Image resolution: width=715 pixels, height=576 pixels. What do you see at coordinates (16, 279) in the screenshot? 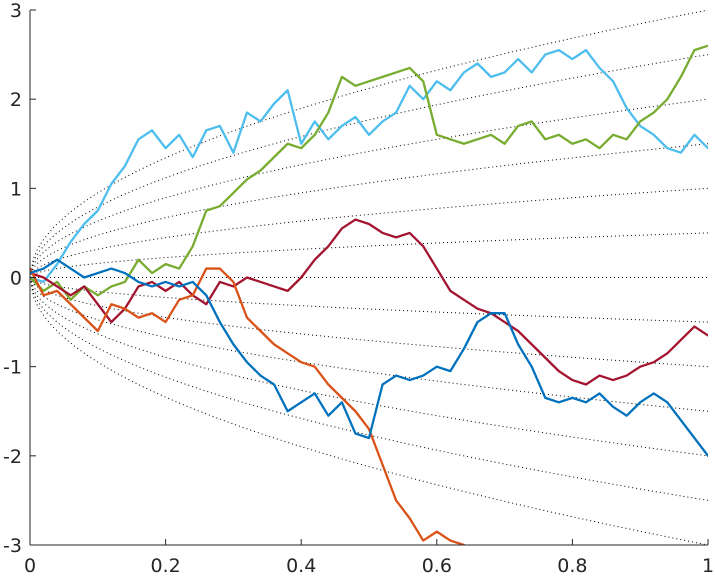
I see `y-tick-label: 0` at bounding box center [16, 279].